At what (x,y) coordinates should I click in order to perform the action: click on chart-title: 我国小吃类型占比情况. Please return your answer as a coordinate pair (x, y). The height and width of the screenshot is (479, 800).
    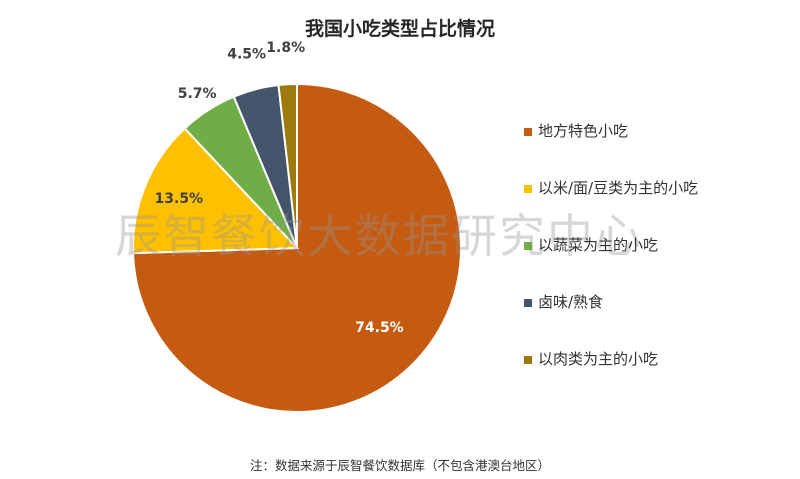
    Looking at the image, I should click on (399, 29).